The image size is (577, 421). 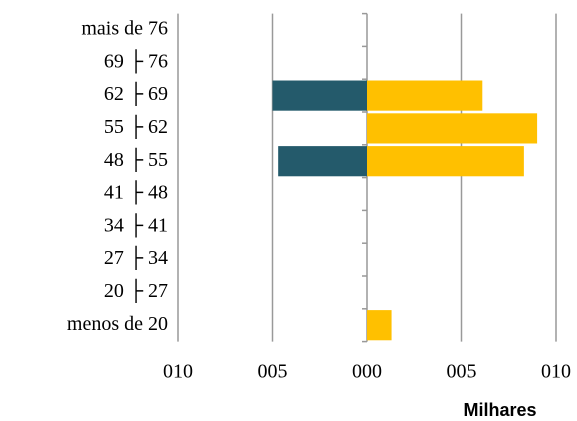 What do you see at coordinates (136, 94) in the screenshot?
I see `y-tick-label: 62 ├ 69` at bounding box center [136, 94].